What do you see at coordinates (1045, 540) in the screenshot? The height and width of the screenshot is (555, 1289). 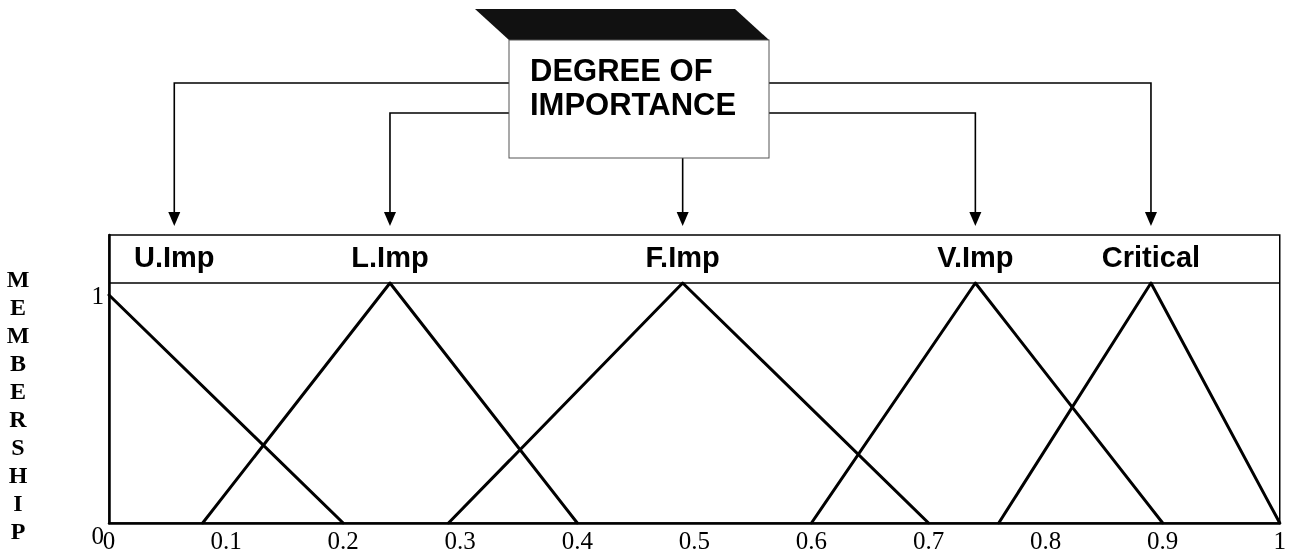 I see `x-tick-label: 0.8` at bounding box center [1045, 540].